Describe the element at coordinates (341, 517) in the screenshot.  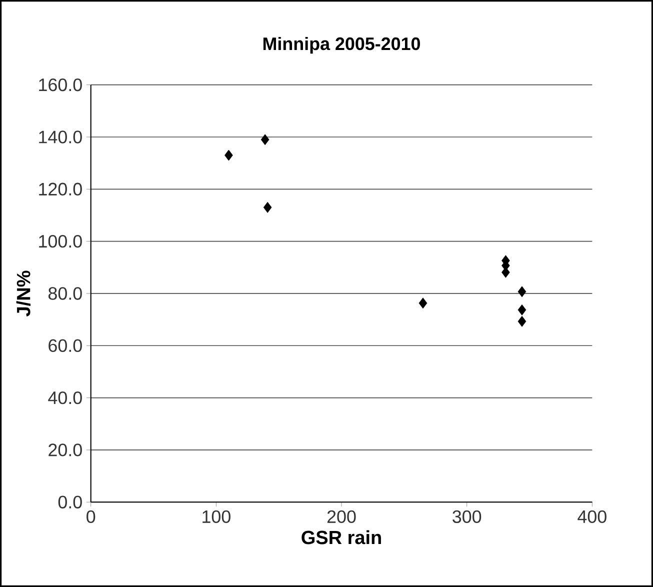
I see `x-tick-label: 200` at that location.